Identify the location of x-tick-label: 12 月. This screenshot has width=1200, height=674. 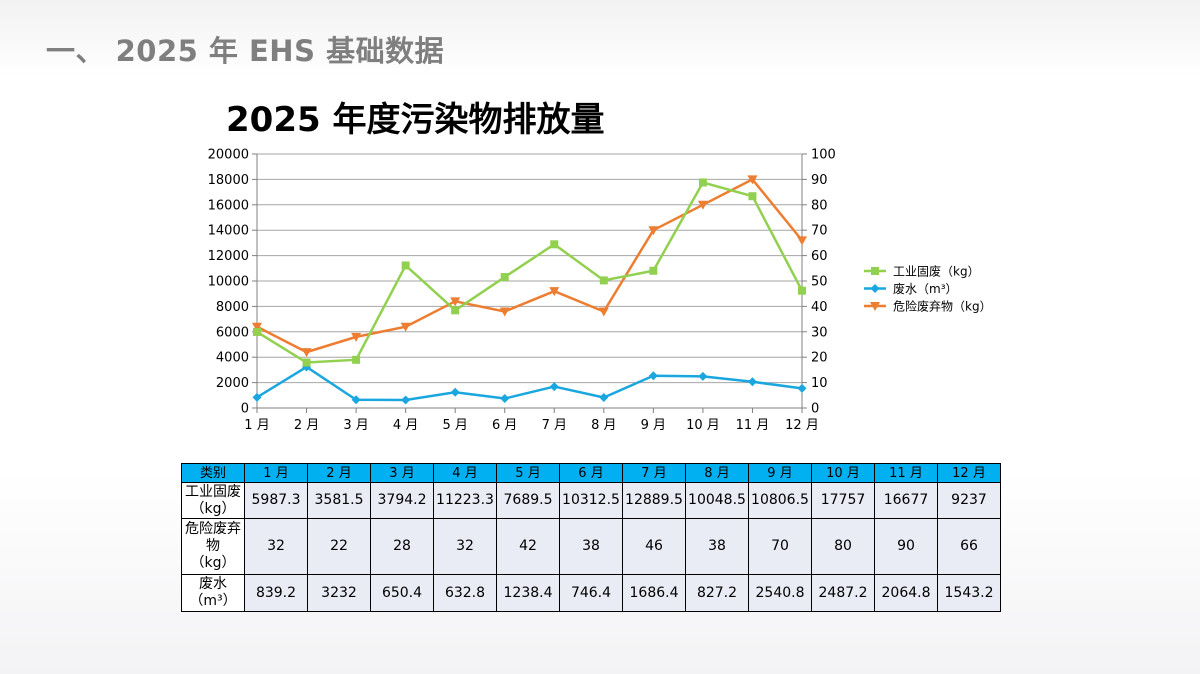
(802, 425).